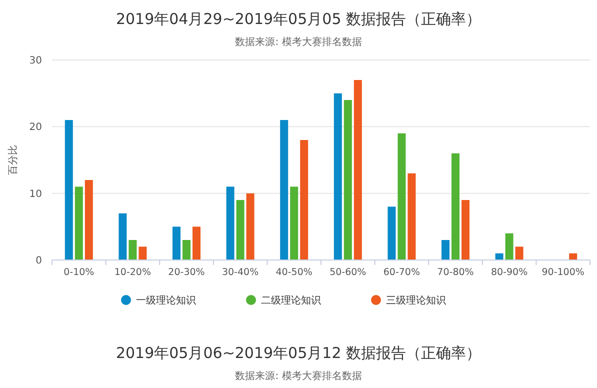 The width and height of the screenshot is (597, 388). Describe the element at coordinates (294, 272) in the screenshot. I see `x-tick-label: 40-50%` at that location.